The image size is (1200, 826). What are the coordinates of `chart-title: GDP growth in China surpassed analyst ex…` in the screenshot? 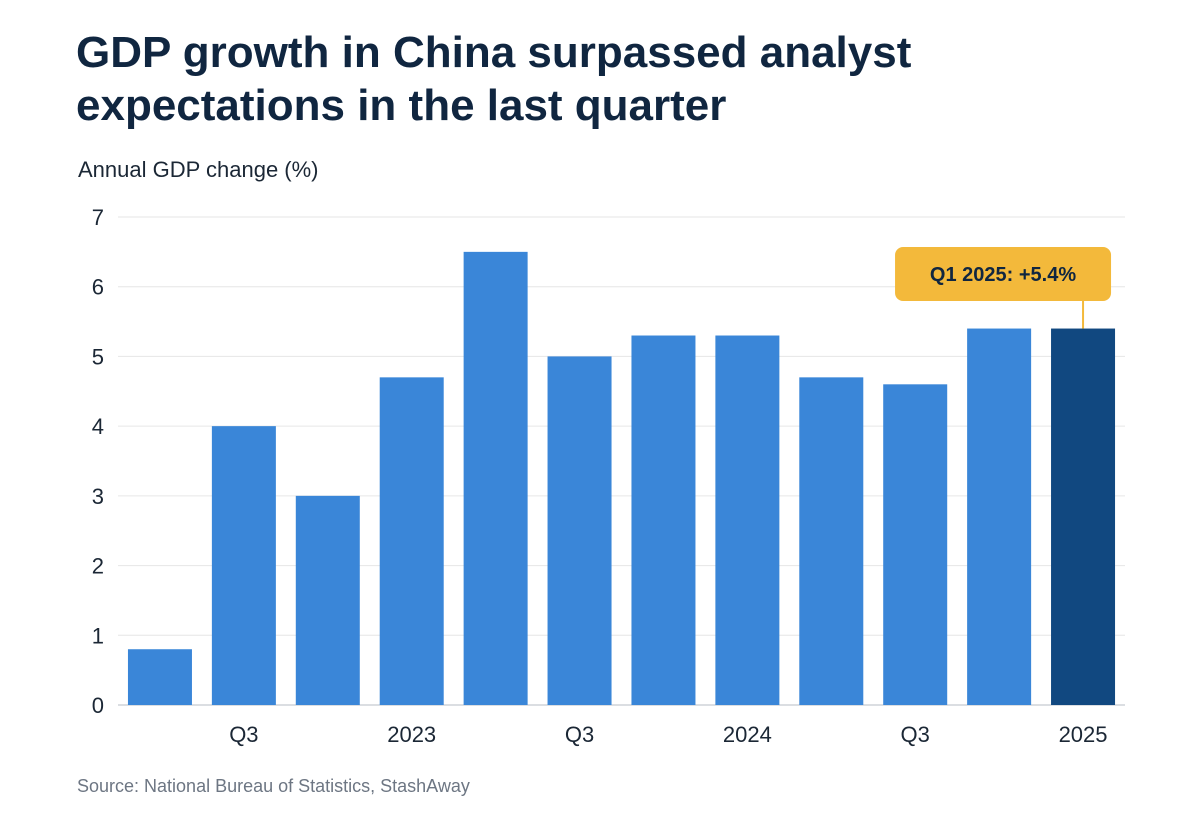 It's located at (494, 79).